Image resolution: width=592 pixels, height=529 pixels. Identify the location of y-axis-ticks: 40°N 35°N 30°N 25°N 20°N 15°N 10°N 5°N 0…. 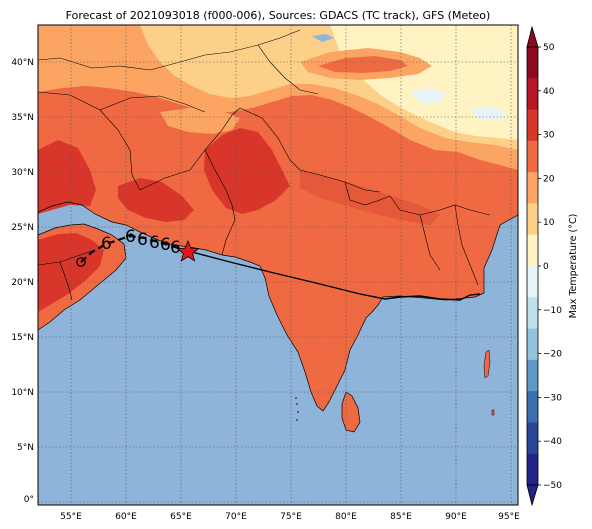
(22, 281).